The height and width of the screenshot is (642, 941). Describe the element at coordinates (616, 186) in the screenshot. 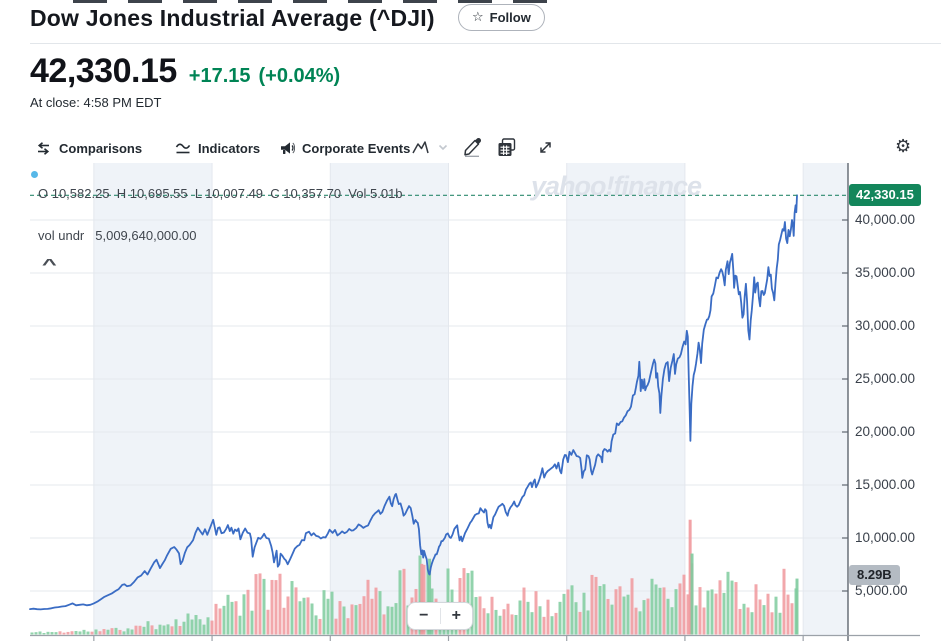

I see `yahoo-finance-watermark: yahoo!finance` at that location.